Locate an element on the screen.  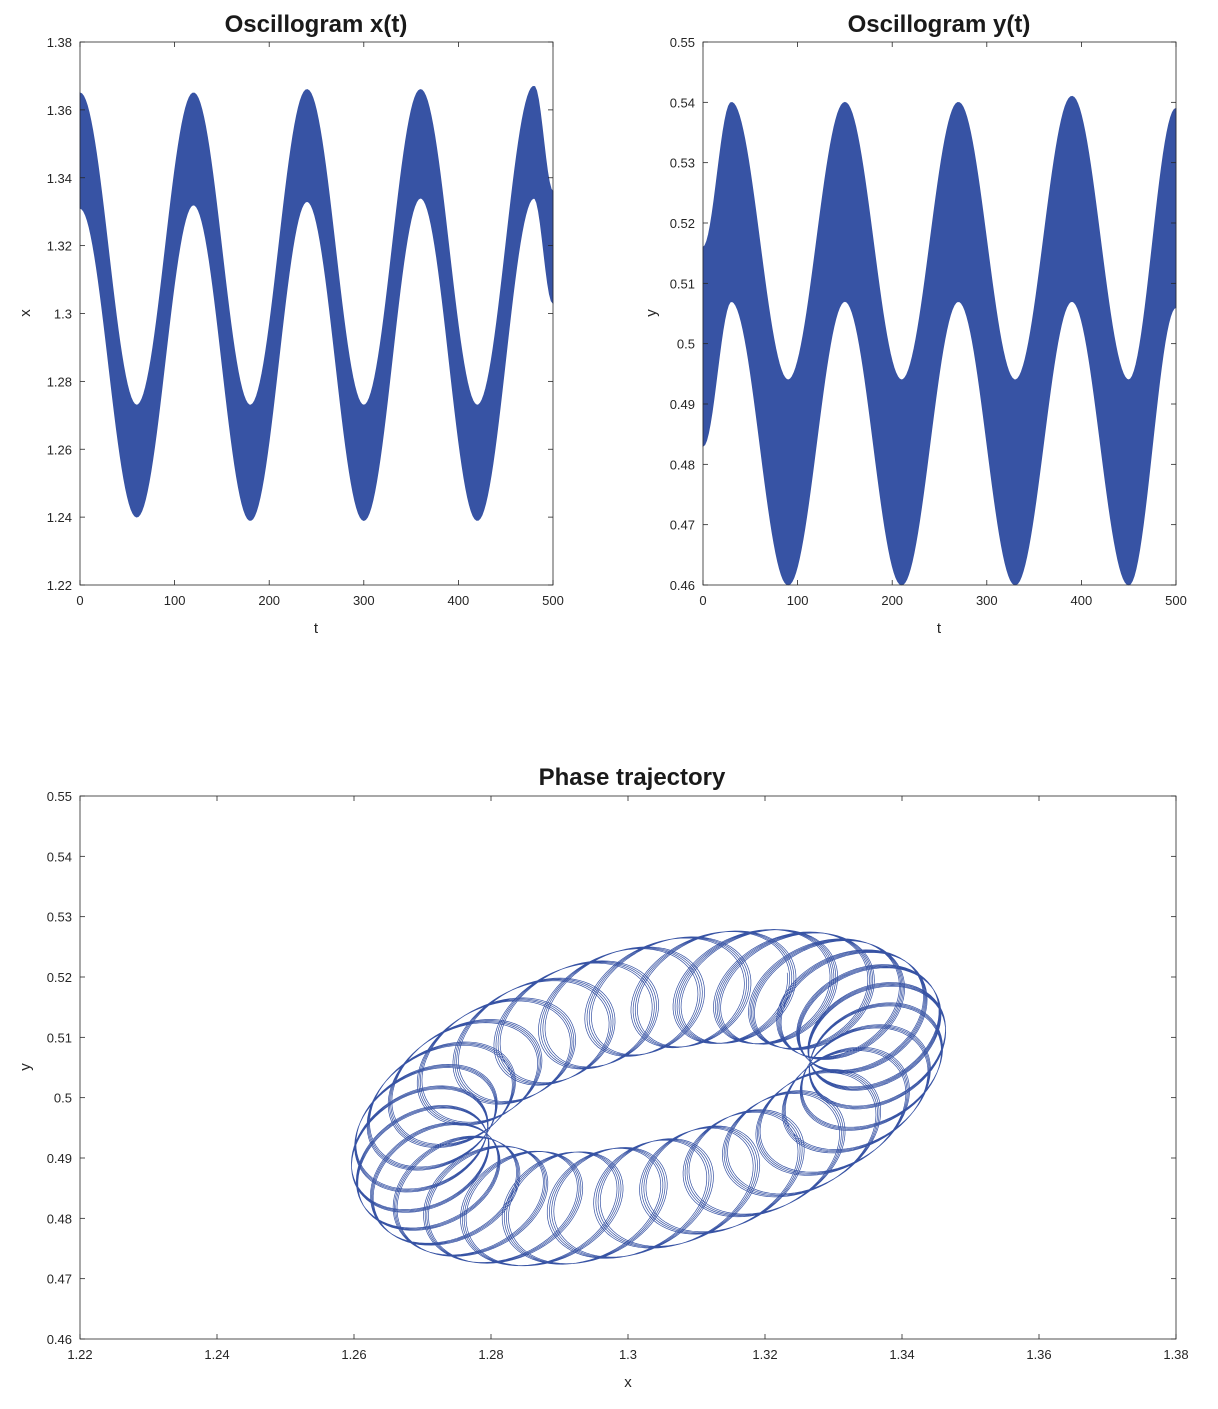
phase-curve is located at coordinates (649, 1098).